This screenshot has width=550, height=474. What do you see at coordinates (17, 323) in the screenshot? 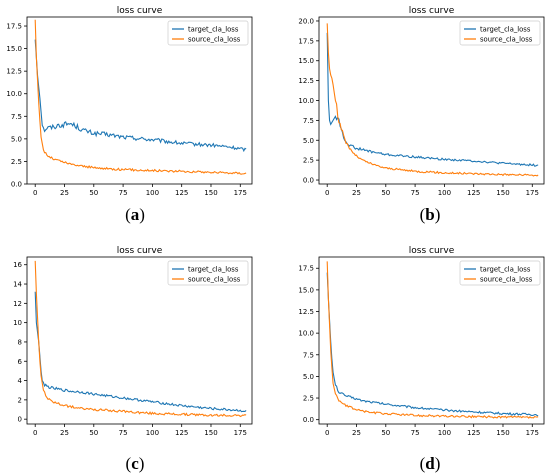
I see `y-tick-label: 10` at bounding box center [17, 323].